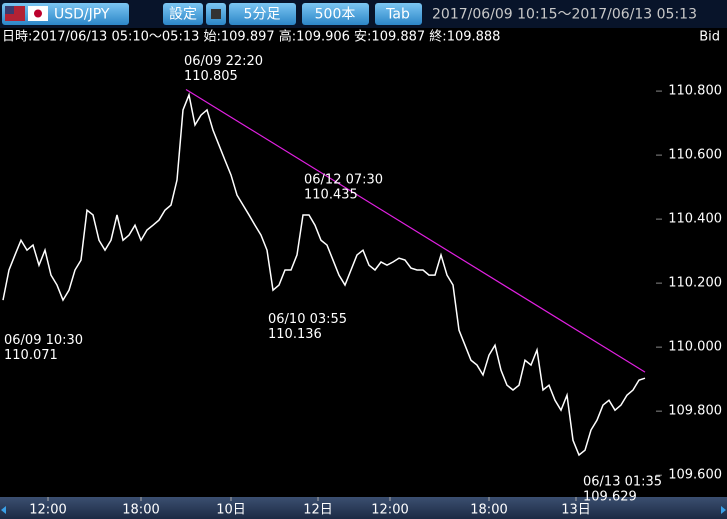 The width and height of the screenshot is (727, 519). I want to click on y-tick-label: 109.600, so click(695, 475).